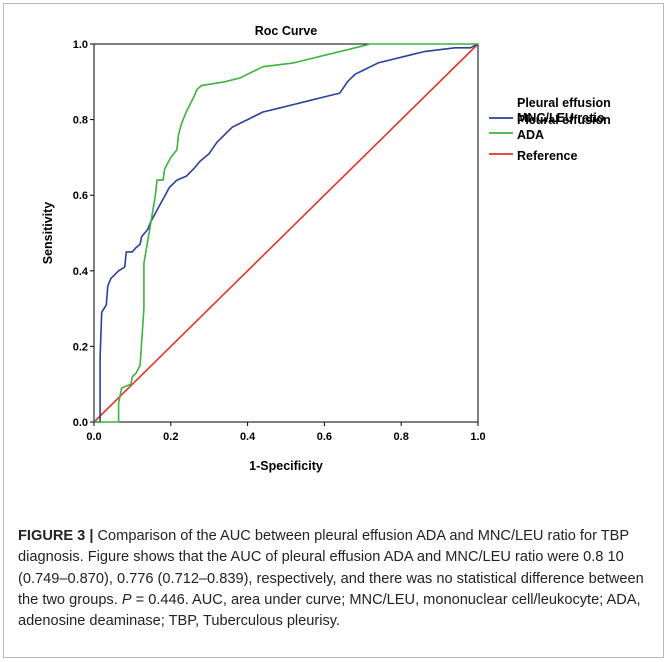 This screenshot has width=669, height=662. I want to click on caption-label: FIGURE 3 |, so click(56, 536).